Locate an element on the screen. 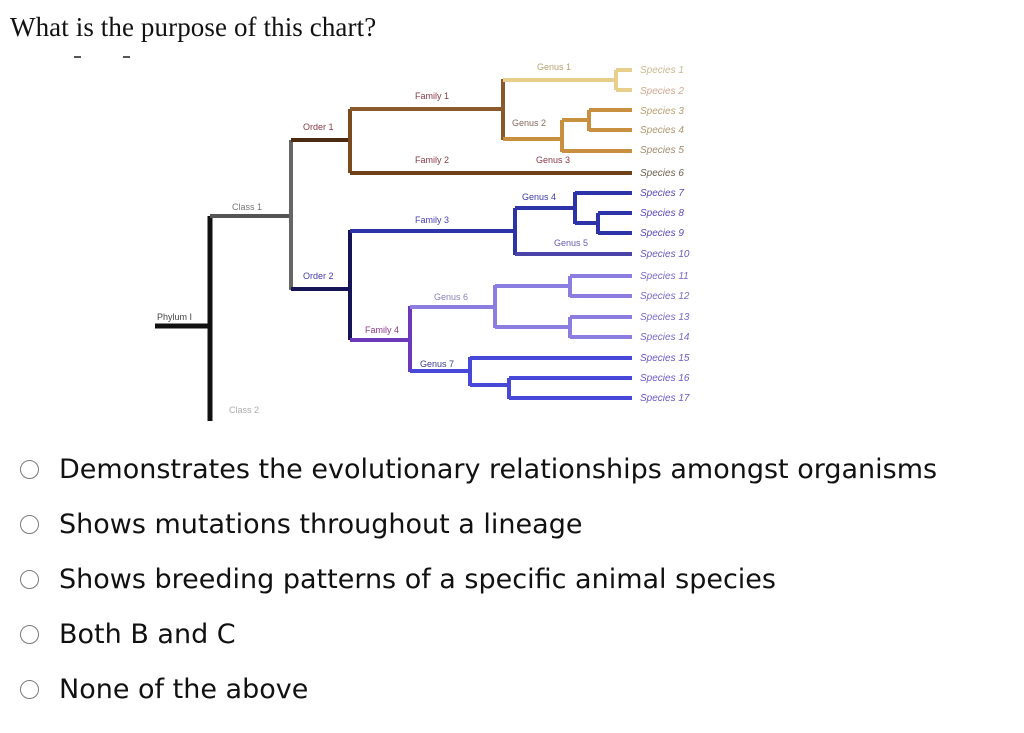  family2-label: Family 2 is located at coordinates (432, 160).